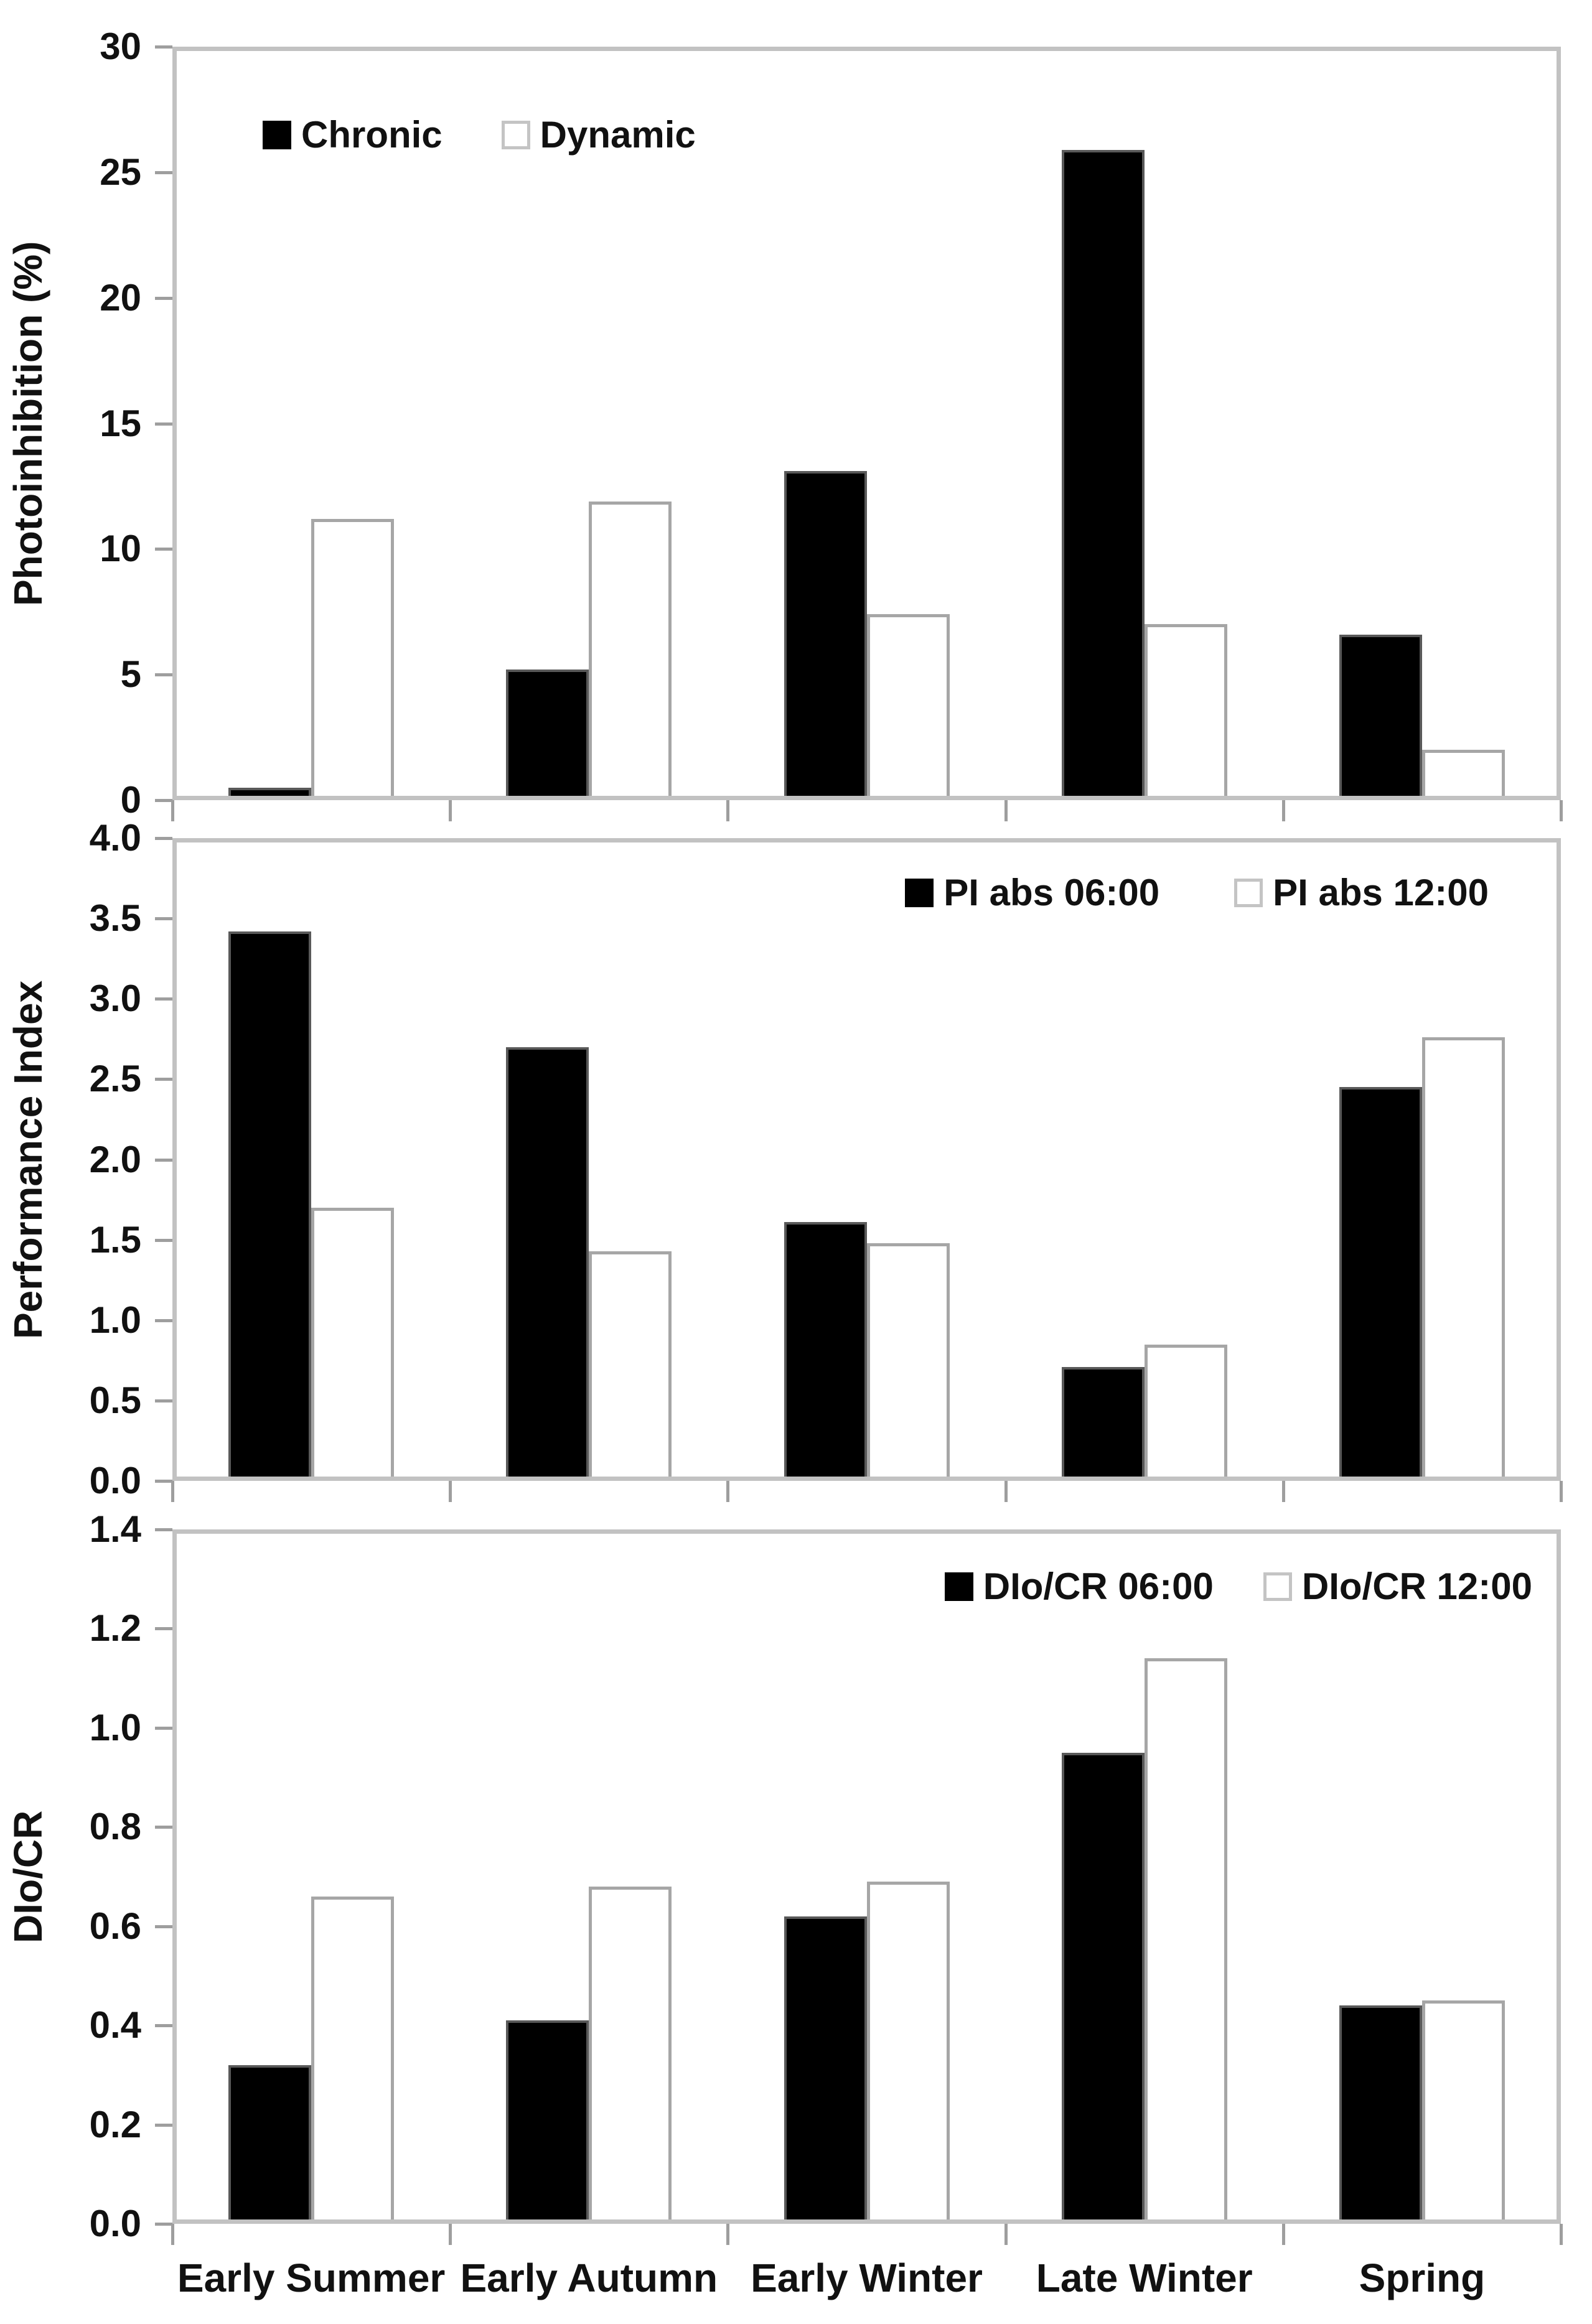 Image resolution: width=1592 pixels, height=2324 pixels. I want to click on y-tick-label: 2.0, so click(115, 1159).